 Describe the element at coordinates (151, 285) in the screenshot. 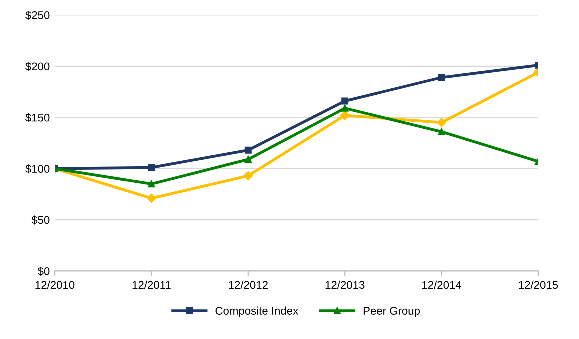

I see `x-tick-label: 12/2011` at that location.